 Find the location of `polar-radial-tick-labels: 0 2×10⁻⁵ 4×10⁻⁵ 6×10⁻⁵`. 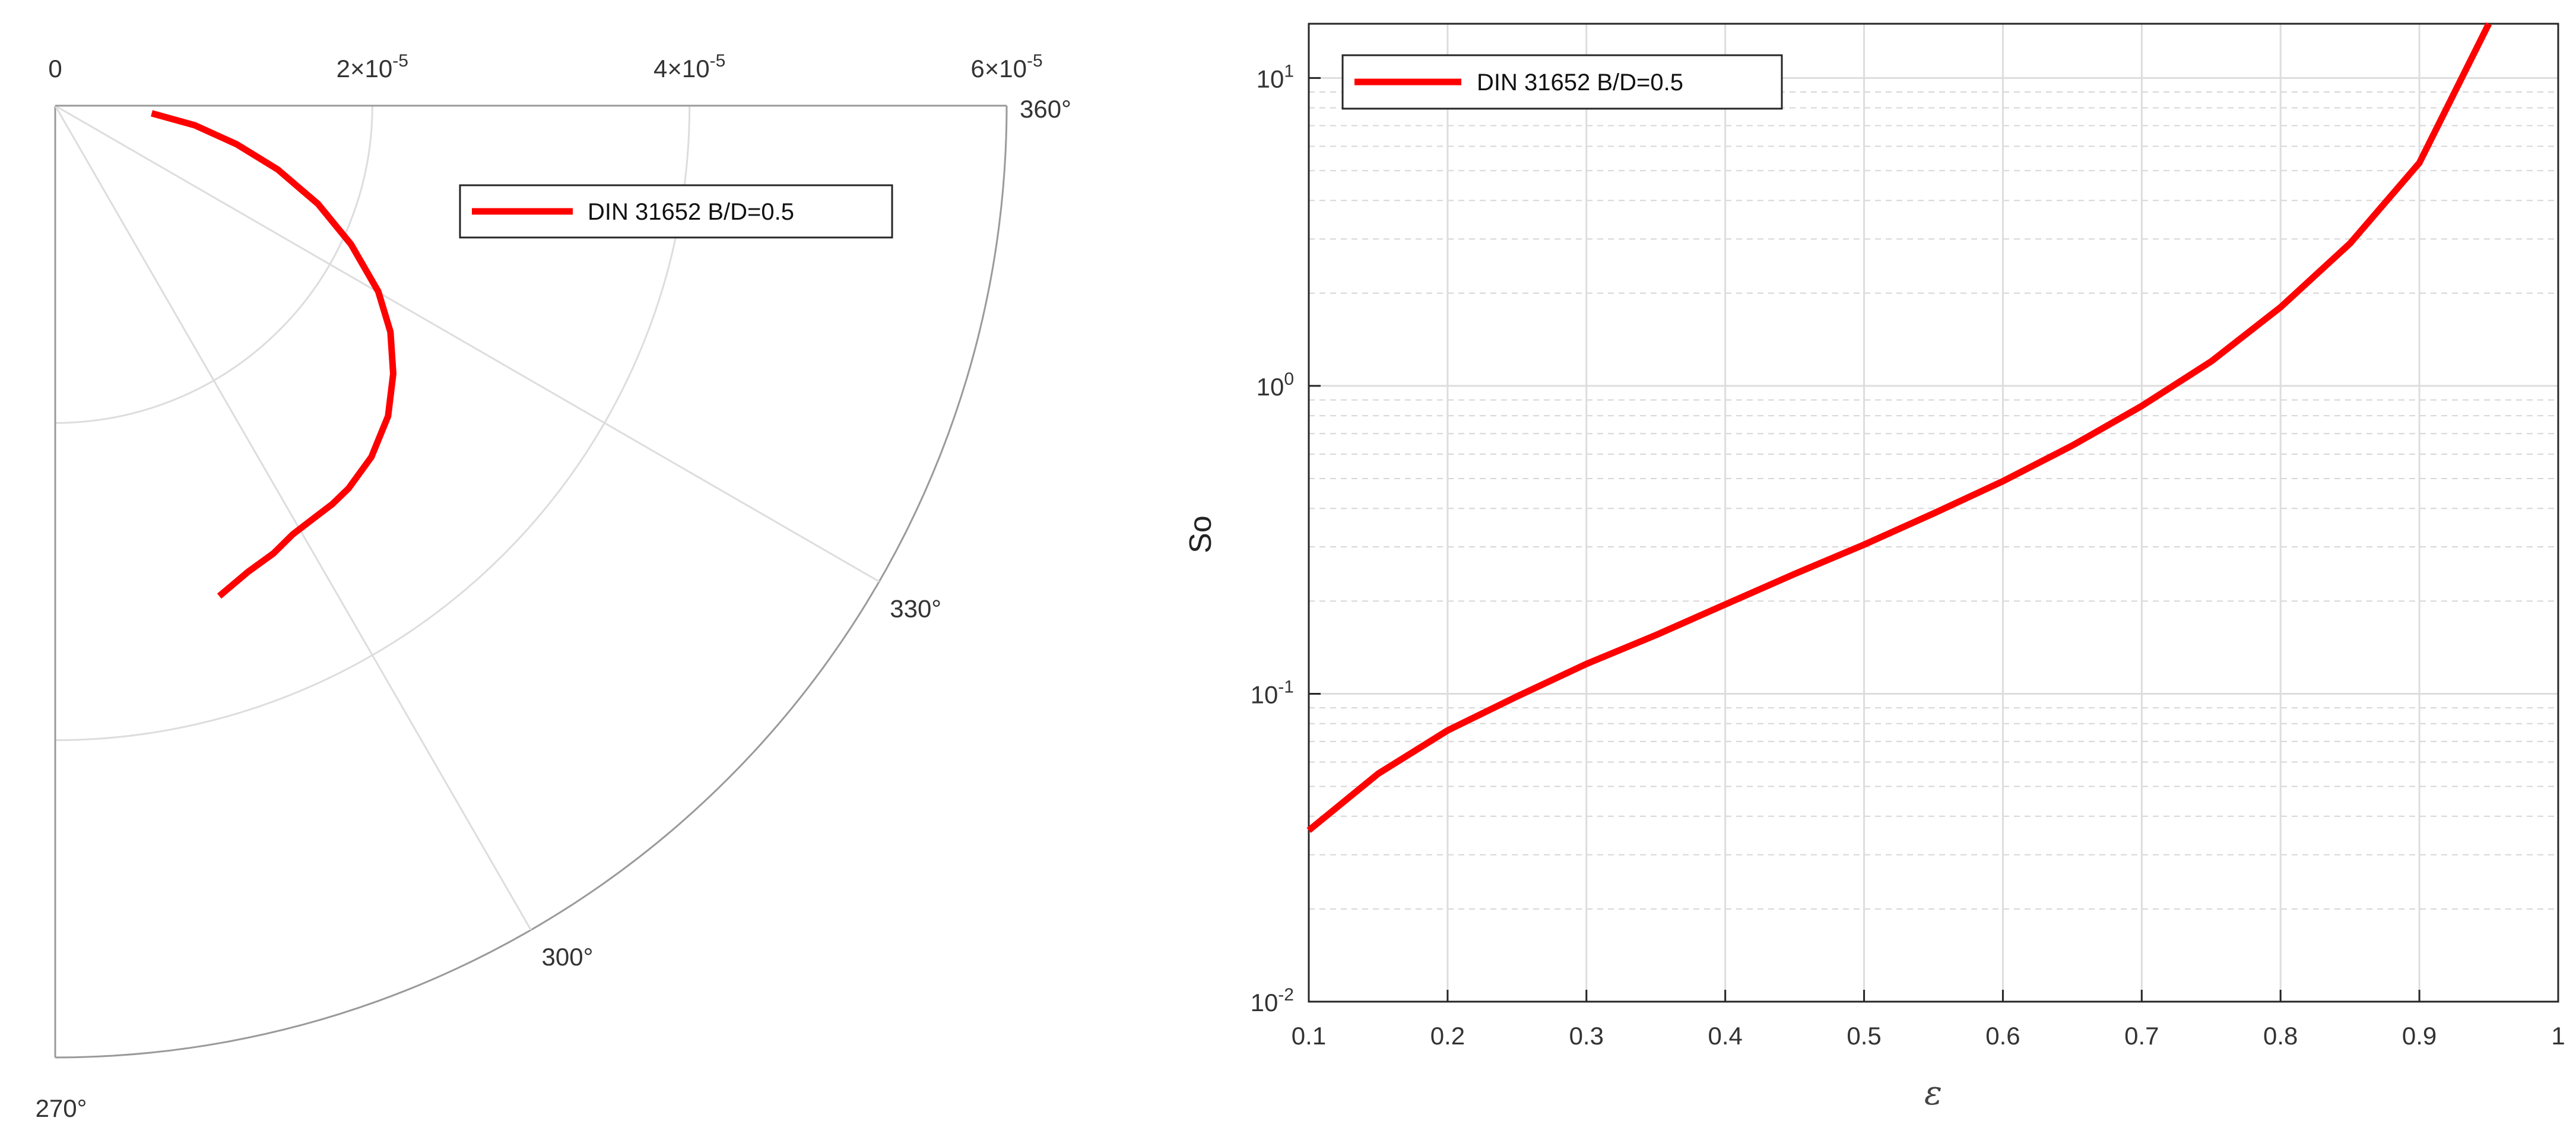

polar-radial-tick-labels: 0 2×10⁻⁵ 4×10⁻⁵ 6×10⁻⁵ is located at coordinates (545, 67).